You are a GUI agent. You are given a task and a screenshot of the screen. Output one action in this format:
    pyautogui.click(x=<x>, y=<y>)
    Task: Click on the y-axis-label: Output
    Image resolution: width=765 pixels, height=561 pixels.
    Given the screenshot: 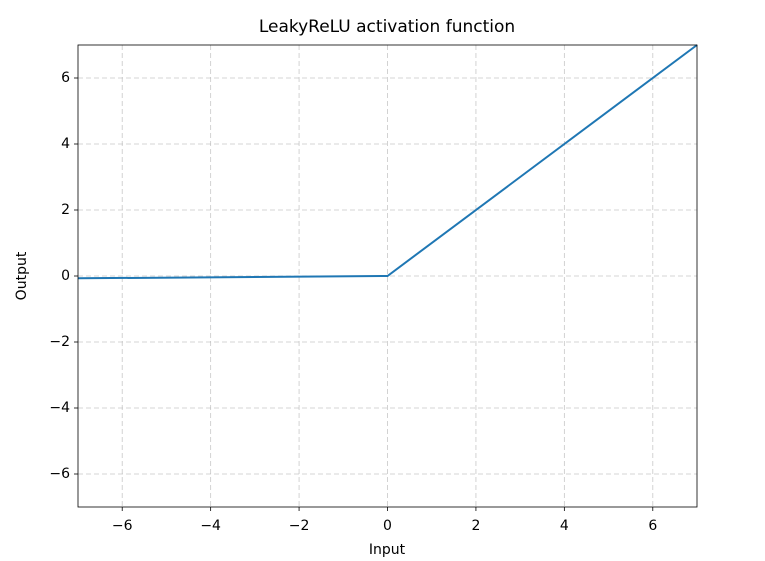 What is the action you would take?
    pyautogui.click(x=22, y=275)
    